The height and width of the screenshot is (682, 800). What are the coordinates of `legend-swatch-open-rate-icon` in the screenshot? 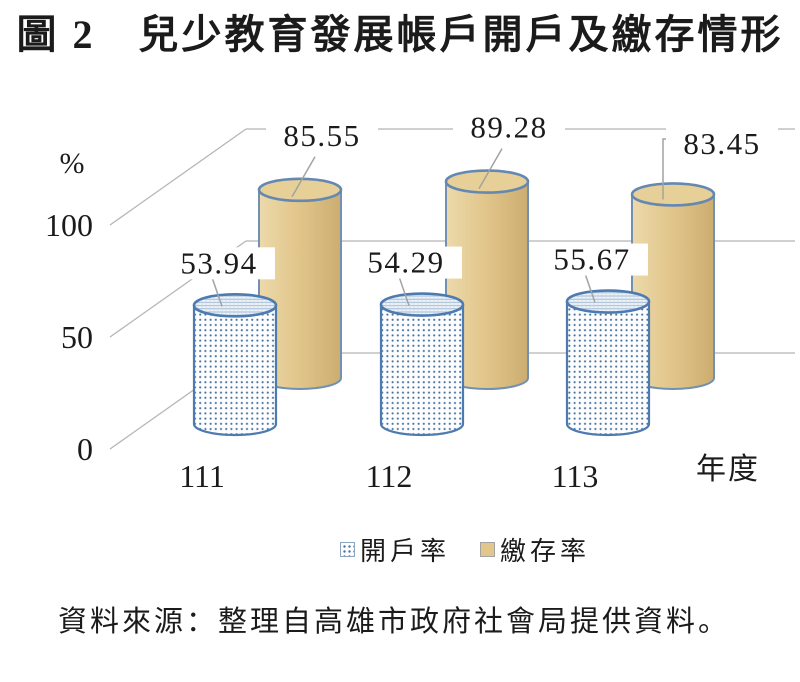 It's located at (347, 549).